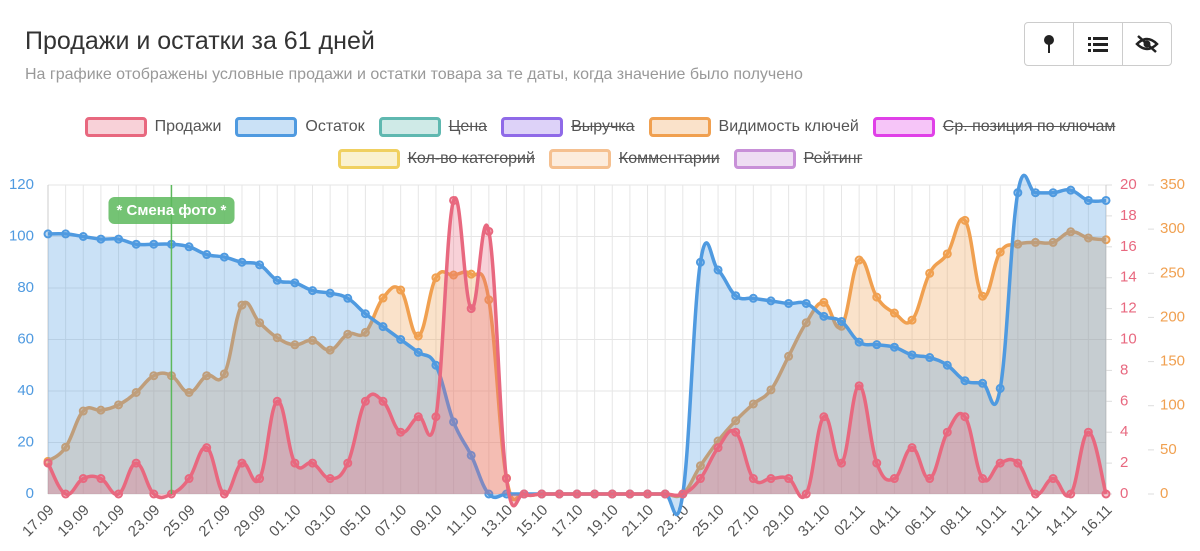 The image size is (1200, 551). I want to click on x-tick-label: 01.10, so click(285, 521).